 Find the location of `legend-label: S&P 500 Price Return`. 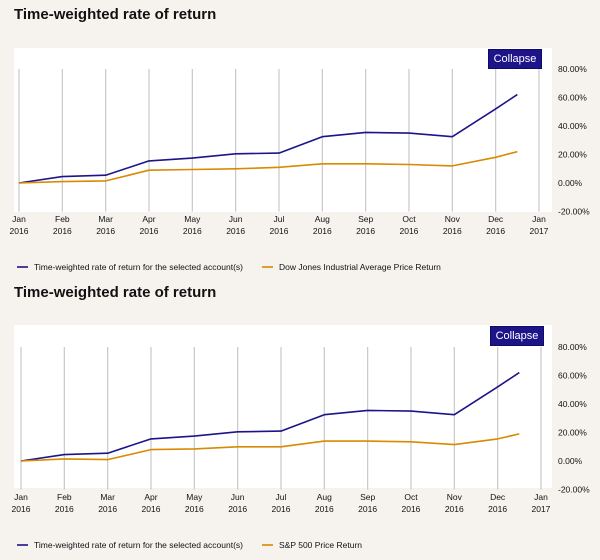

legend-label: S&P 500 Price Return is located at coordinates (320, 545).